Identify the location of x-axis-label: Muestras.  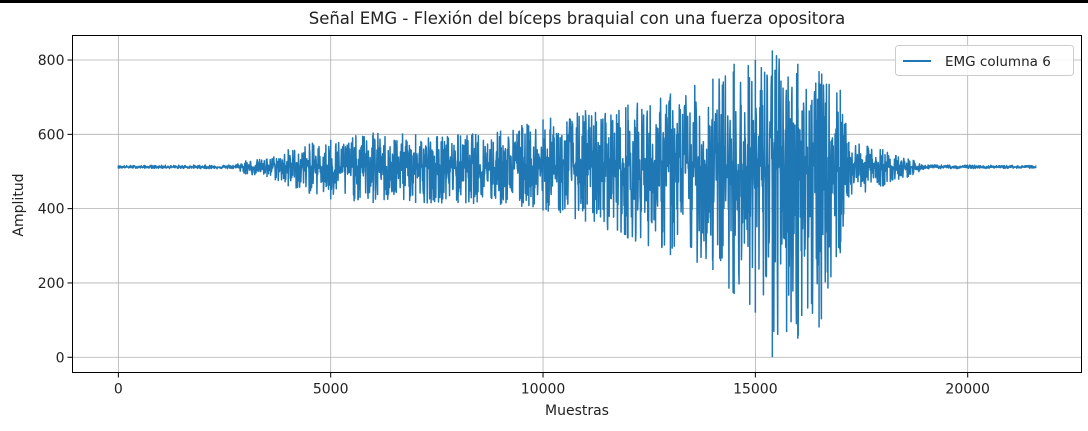
(577, 411).